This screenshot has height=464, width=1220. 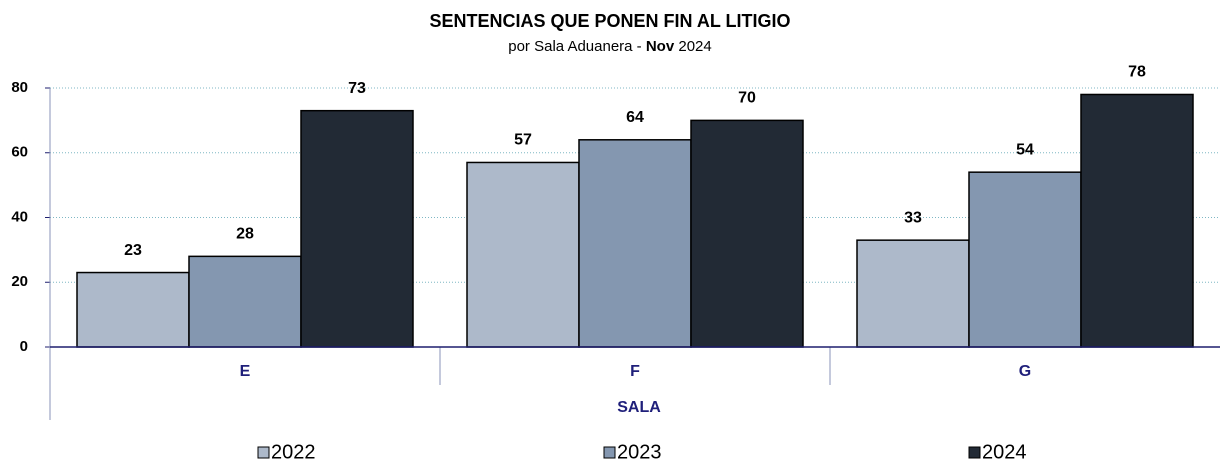 I want to click on data-label: 78, so click(x=1137, y=72).